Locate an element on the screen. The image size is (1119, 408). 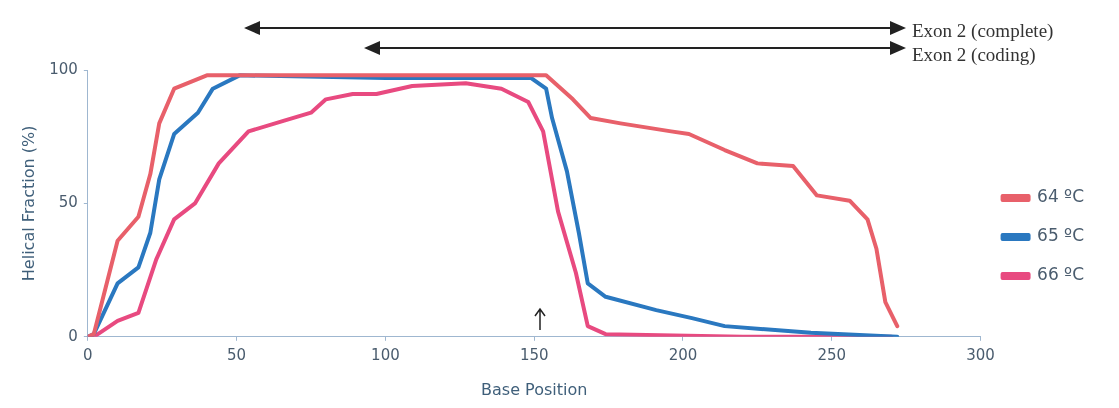
y-tick-label: 0 is located at coordinates (73, 335).